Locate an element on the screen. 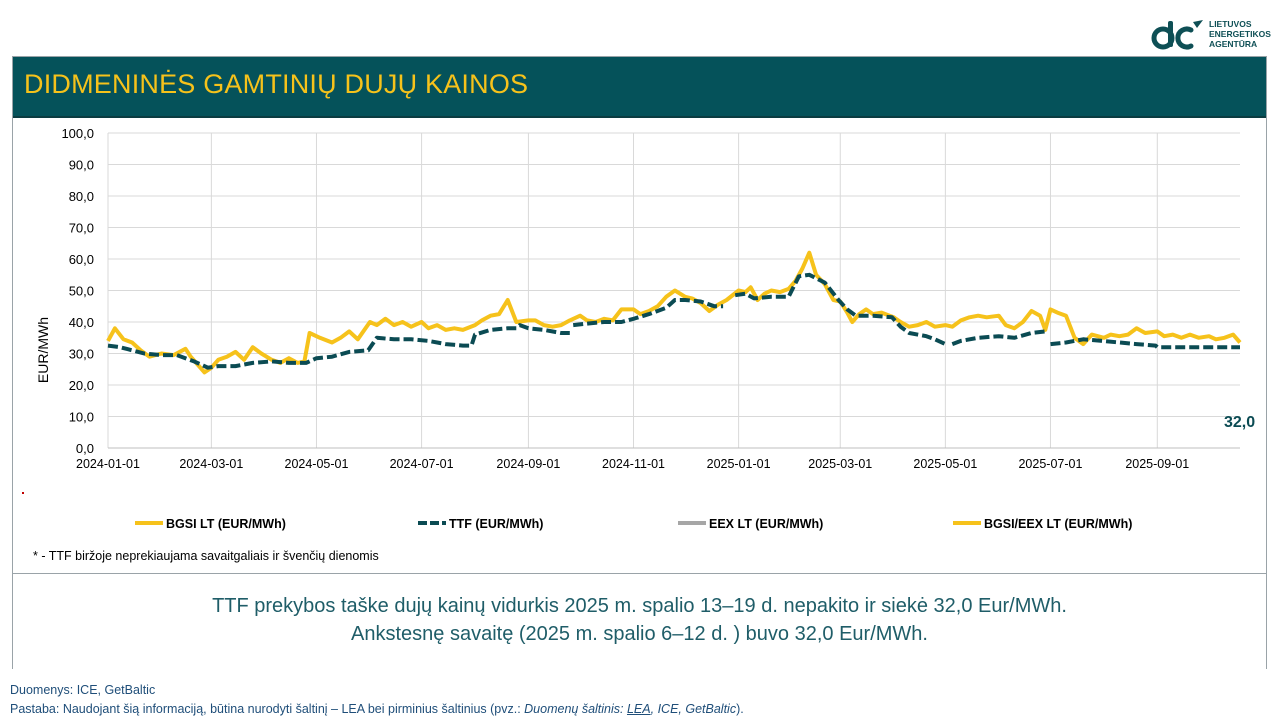  footer-lea-link: LEA is located at coordinates (638, 709).